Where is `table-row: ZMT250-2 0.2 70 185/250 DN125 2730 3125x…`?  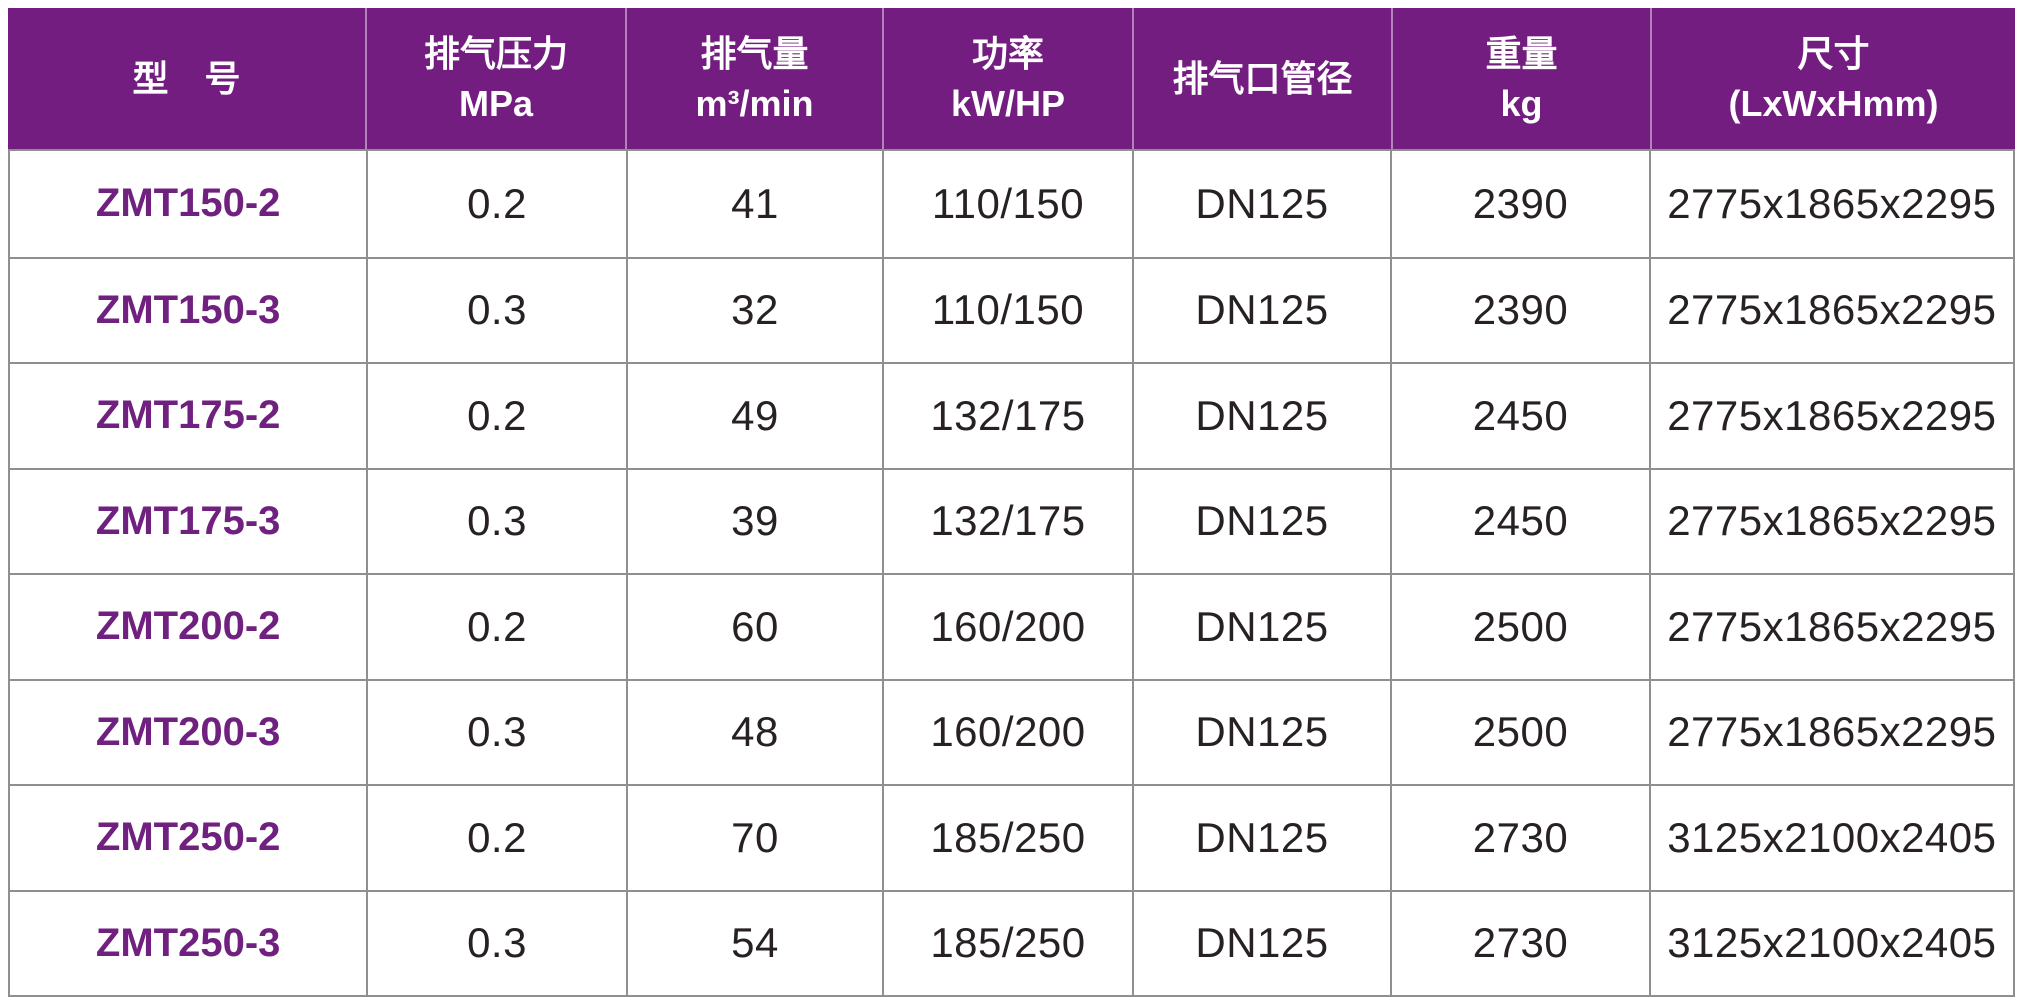 table-row: ZMT250-2 0.2 70 185/250 DN125 2730 3125x… is located at coordinates (1011, 837).